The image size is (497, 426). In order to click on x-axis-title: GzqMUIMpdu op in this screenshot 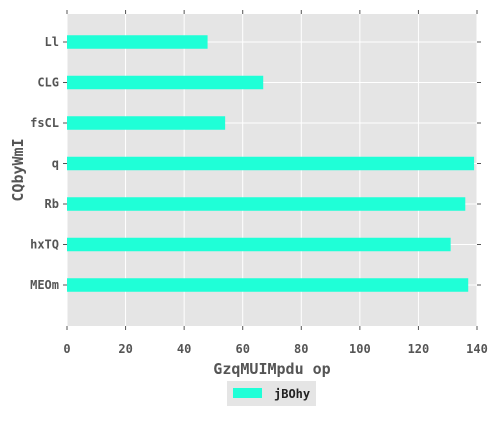, I will do `click(271, 369)`.